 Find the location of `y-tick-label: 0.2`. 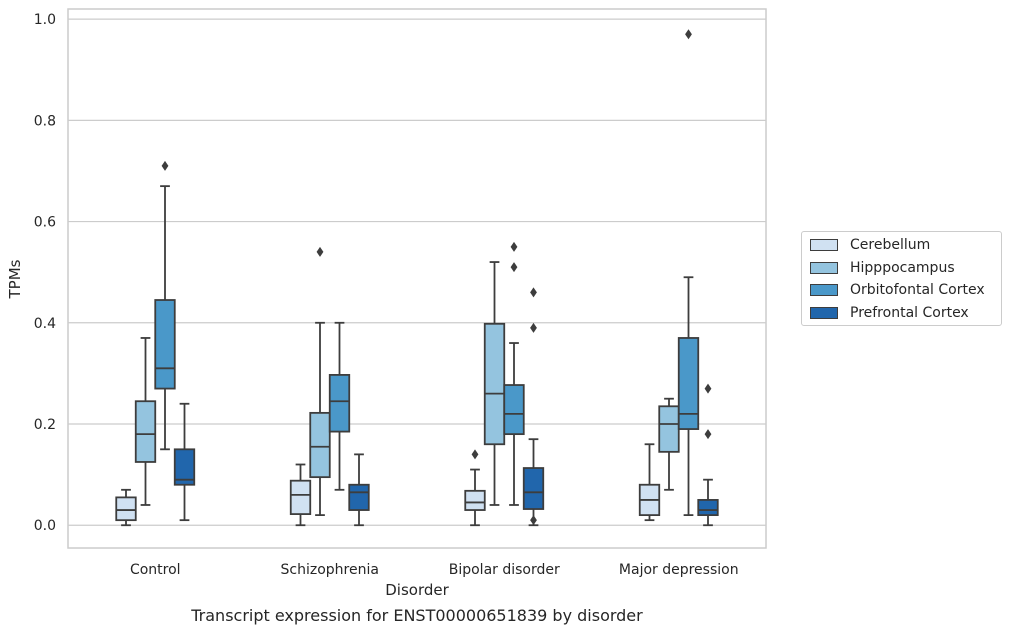

y-tick-label: 0.2 is located at coordinates (45, 425).